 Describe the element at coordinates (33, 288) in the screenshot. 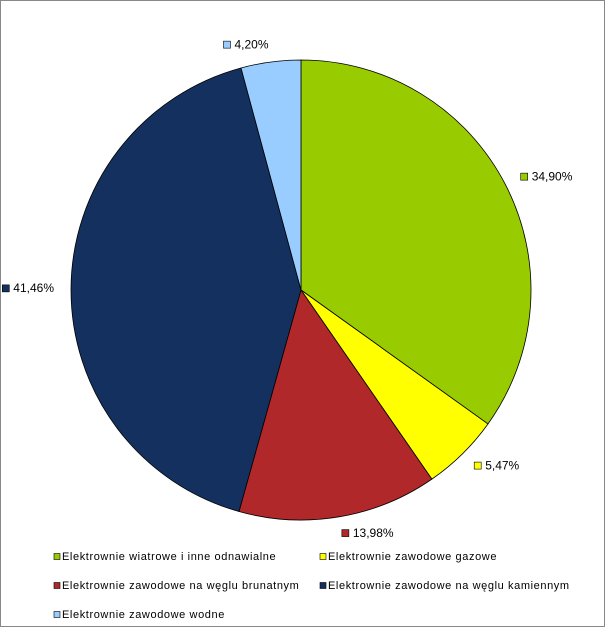

I see `data-label: 41,46%` at that location.